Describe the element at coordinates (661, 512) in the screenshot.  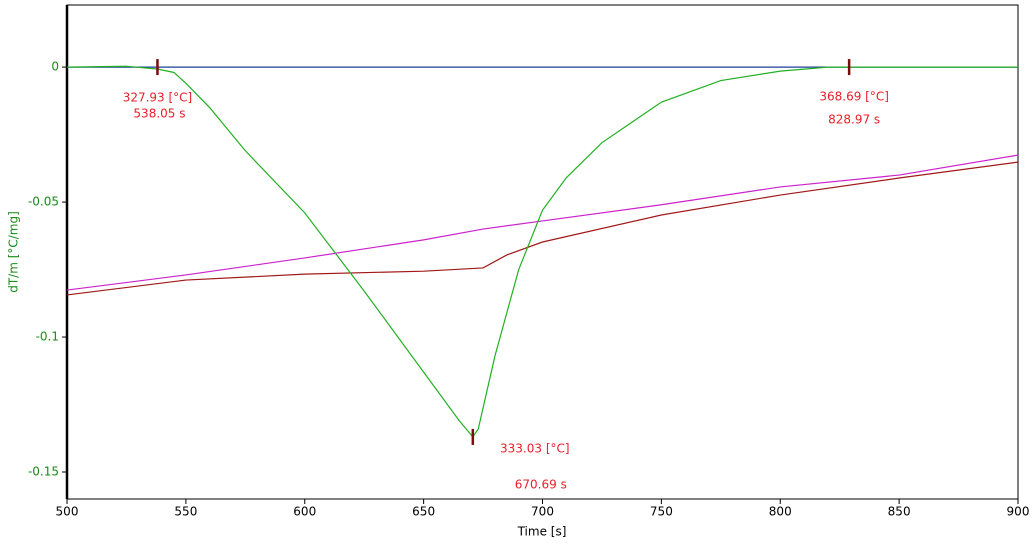
I see `x-tick-label: 750` at that location.